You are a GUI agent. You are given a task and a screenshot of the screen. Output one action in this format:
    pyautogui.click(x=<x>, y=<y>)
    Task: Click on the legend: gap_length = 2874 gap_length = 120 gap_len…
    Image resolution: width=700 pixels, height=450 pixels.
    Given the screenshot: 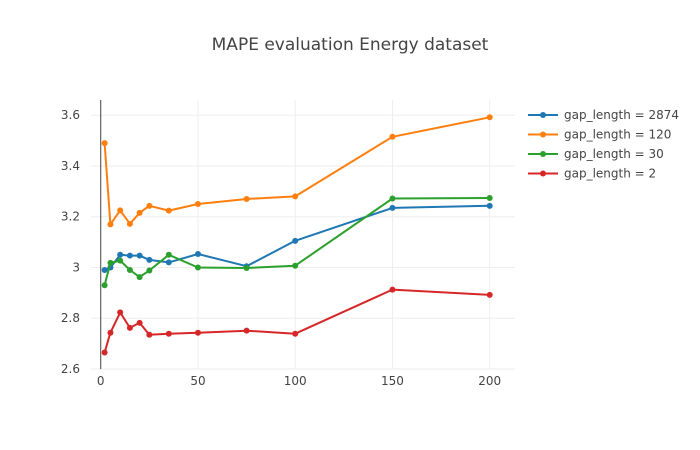 What is the action you would take?
    pyautogui.click(x=603, y=144)
    